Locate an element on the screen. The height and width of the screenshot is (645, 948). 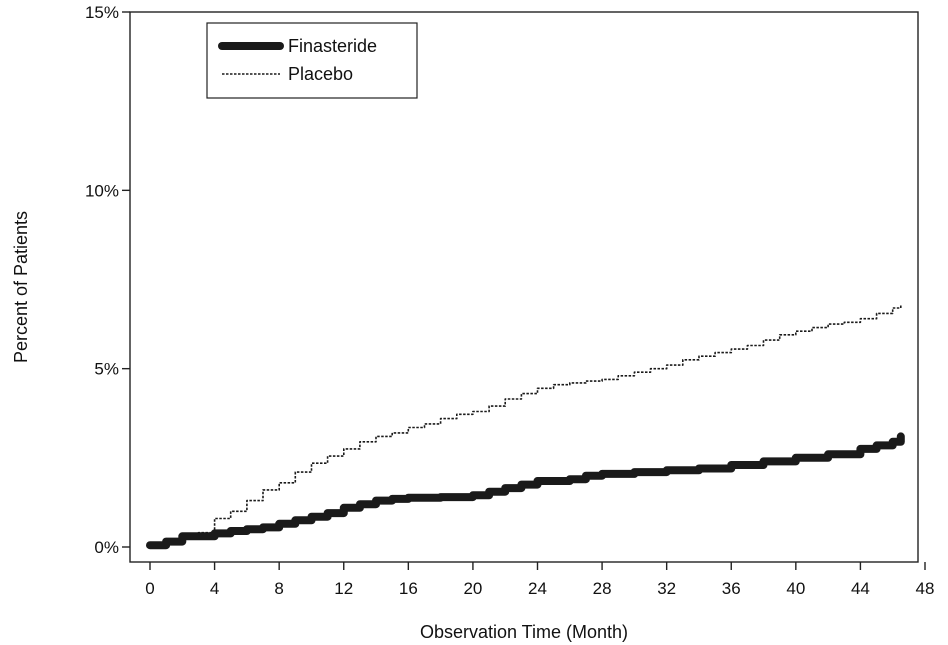
x-tick-label: 12 is located at coordinates (343, 588).